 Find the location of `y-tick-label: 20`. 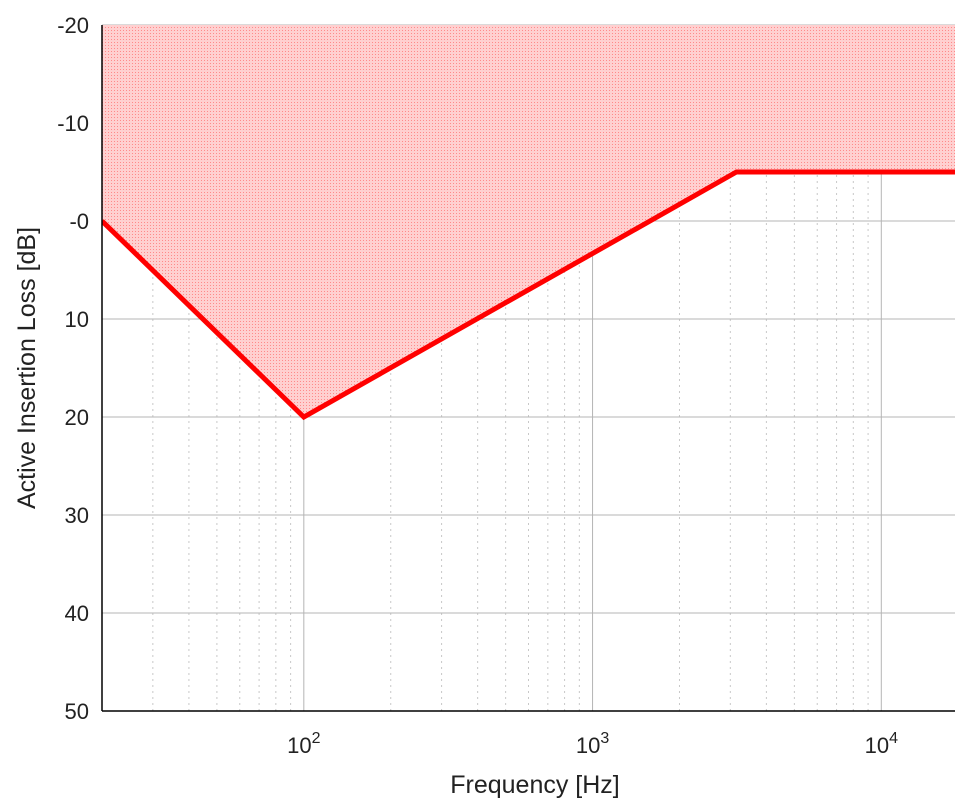

y-tick-label: 20 is located at coordinates (77, 417).